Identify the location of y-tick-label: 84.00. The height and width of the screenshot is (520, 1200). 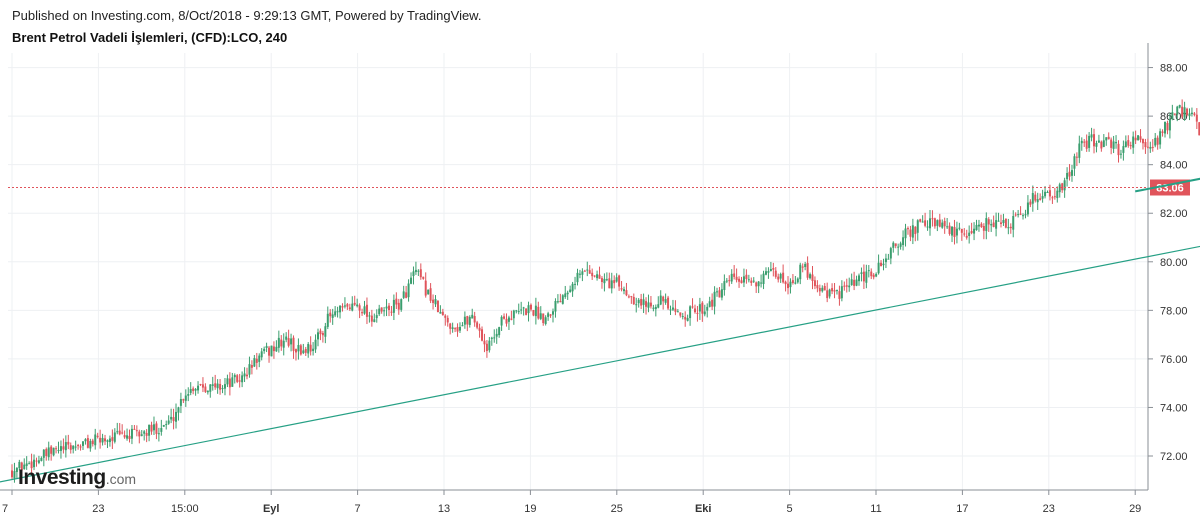
(1174, 166).